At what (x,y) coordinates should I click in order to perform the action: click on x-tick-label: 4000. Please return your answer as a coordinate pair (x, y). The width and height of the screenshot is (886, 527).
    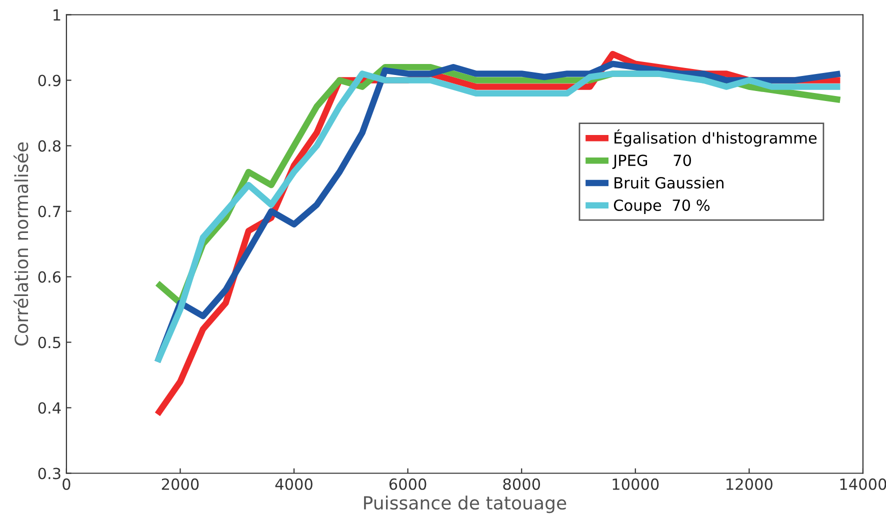
    Looking at the image, I should click on (293, 484).